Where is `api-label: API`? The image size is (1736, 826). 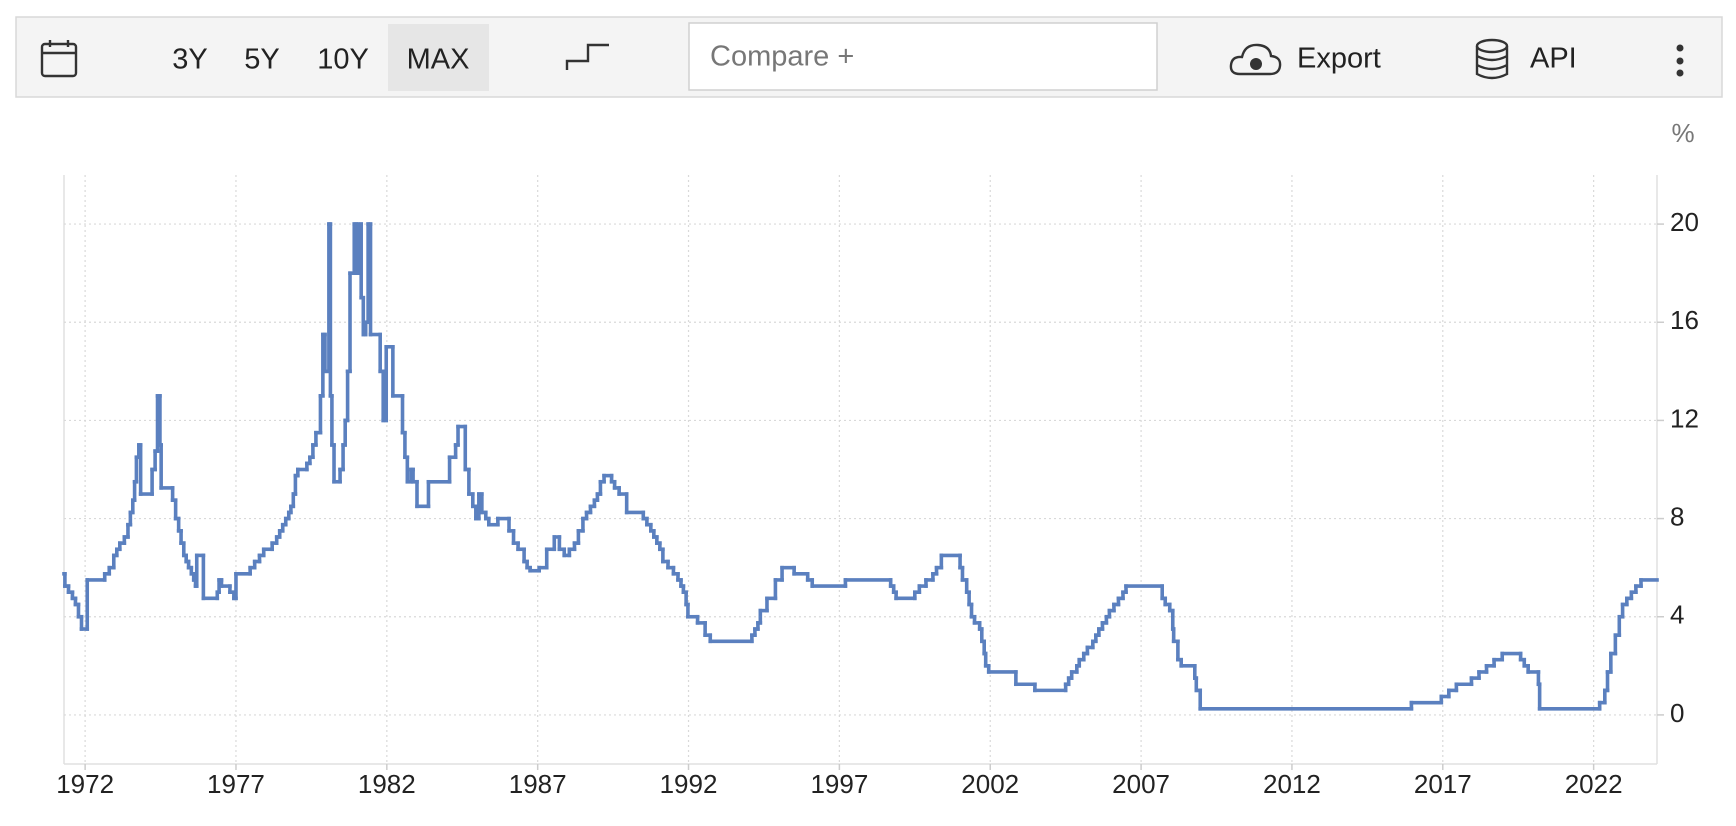 api-label: API is located at coordinates (1553, 59).